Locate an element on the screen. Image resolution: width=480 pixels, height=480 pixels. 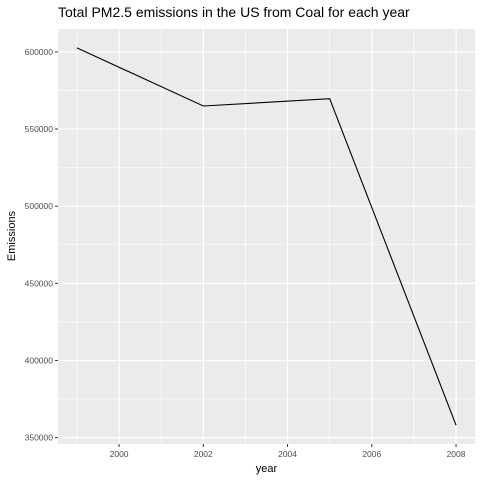
x-axis-title: year is located at coordinates (267, 469).